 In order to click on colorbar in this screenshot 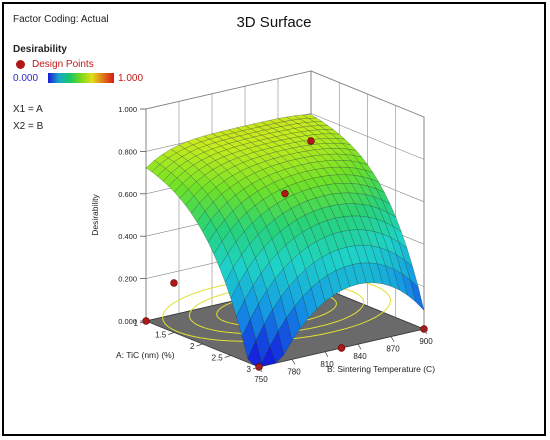, I will do `click(81, 78)`.